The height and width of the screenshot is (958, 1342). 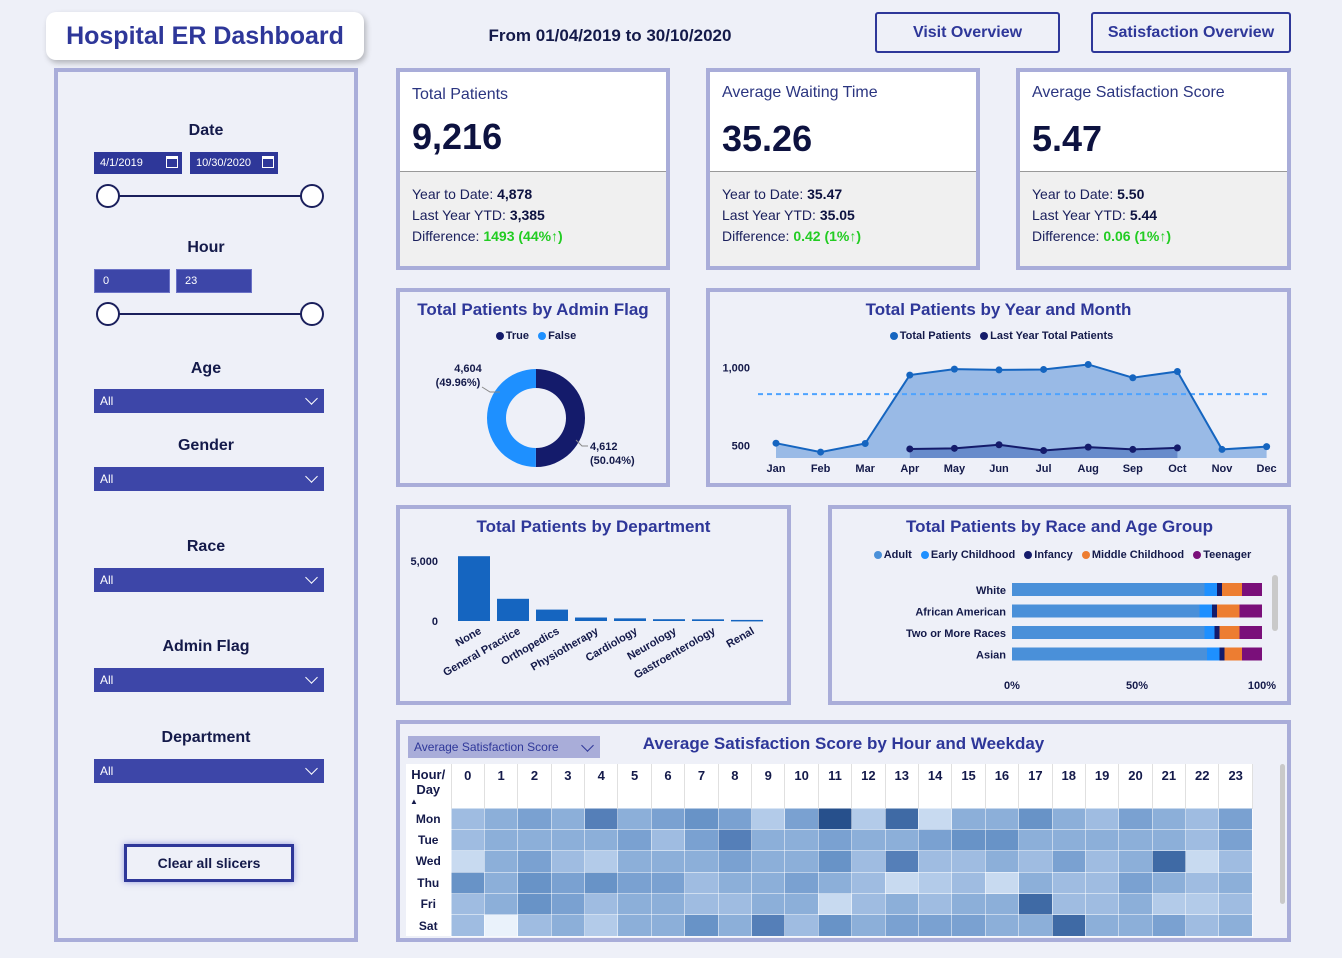 I want to click on hour-header: 12, so click(x=868, y=786).